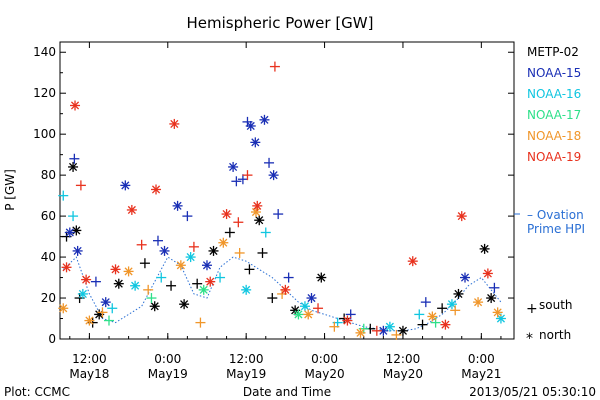 This screenshot has height=400, width=600. What do you see at coordinates (532, 309) in the screenshot?
I see `legend-marker-symbol: +` at bounding box center [532, 309].